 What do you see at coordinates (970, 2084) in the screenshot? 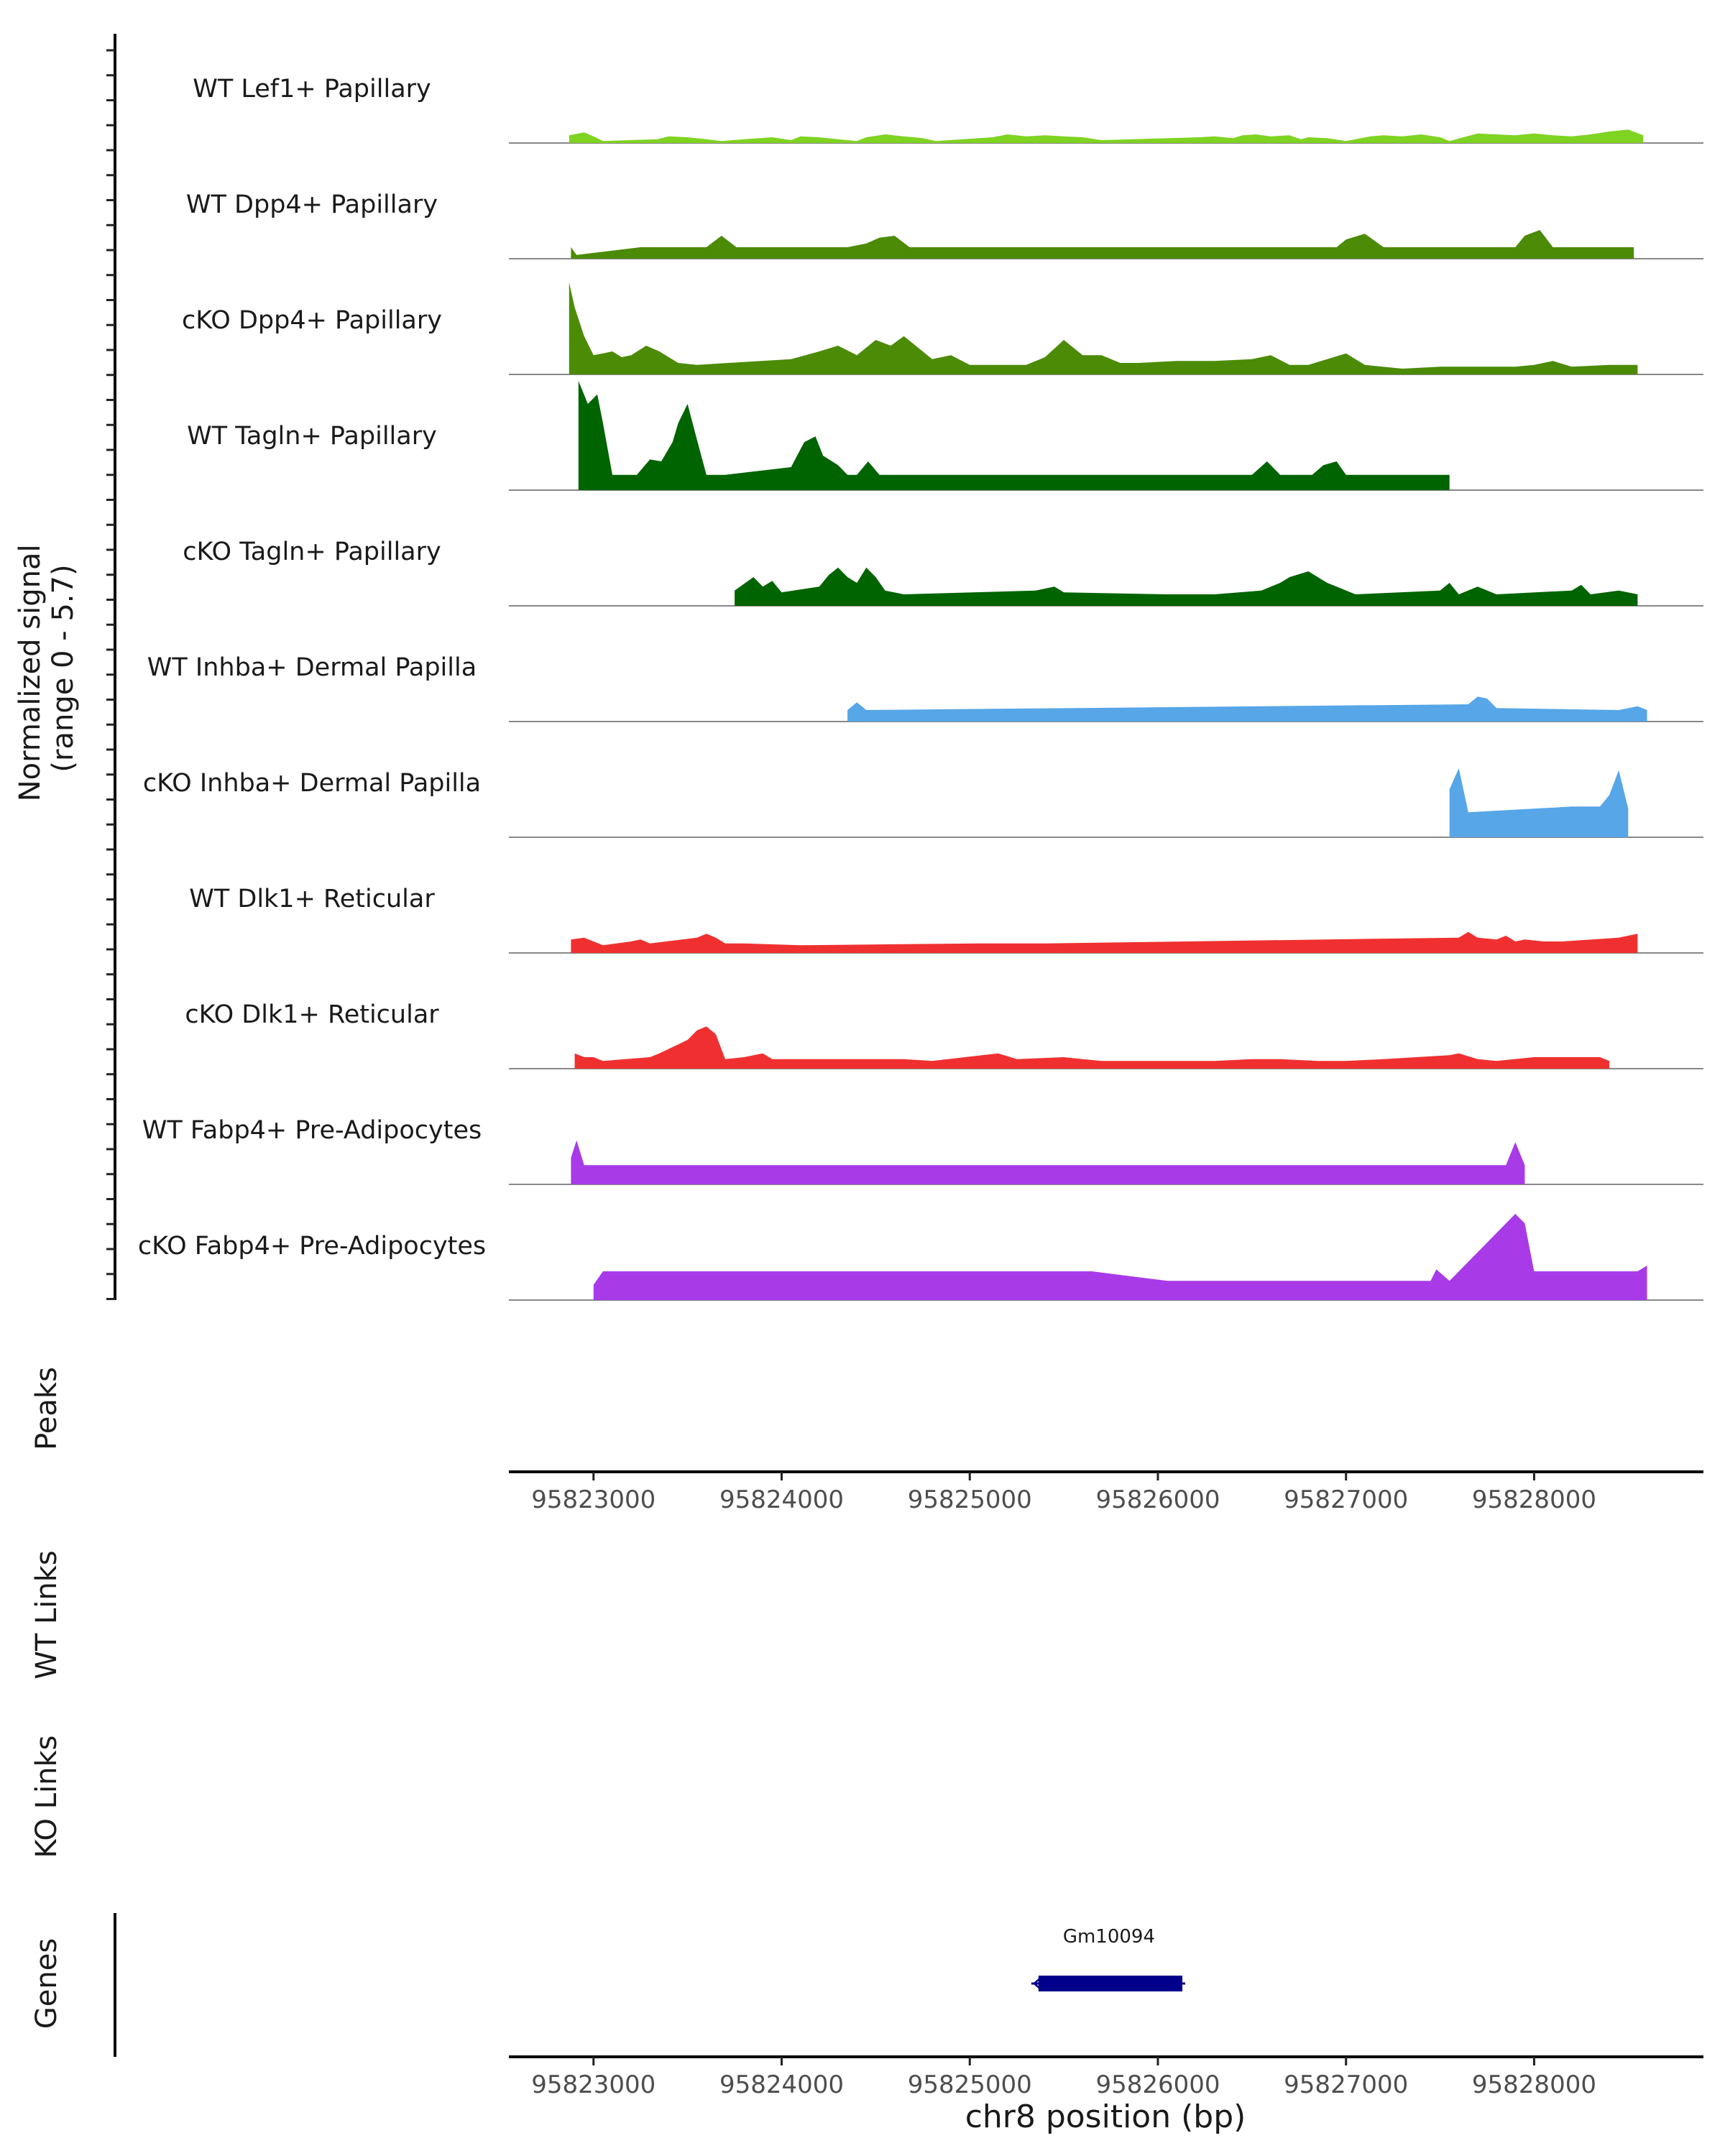
I see `genes-x-tick-label: 95825000` at bounding box center [970, 2084].